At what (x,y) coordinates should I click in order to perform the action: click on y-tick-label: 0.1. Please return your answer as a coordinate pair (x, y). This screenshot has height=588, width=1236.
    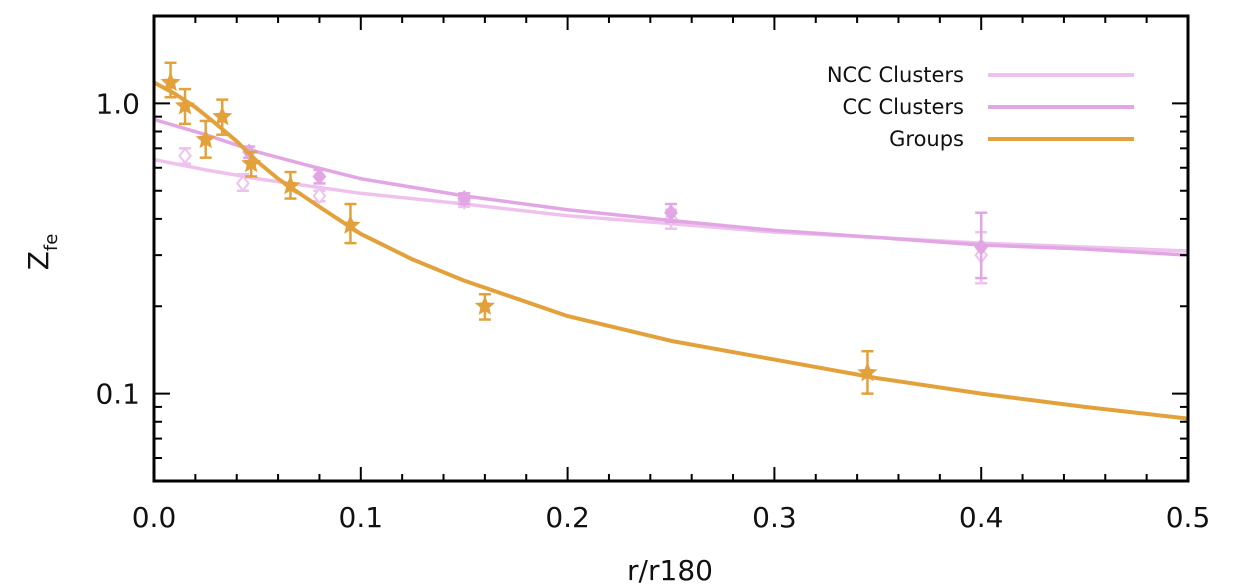
    Looking at the image, I should click on (117, 394).